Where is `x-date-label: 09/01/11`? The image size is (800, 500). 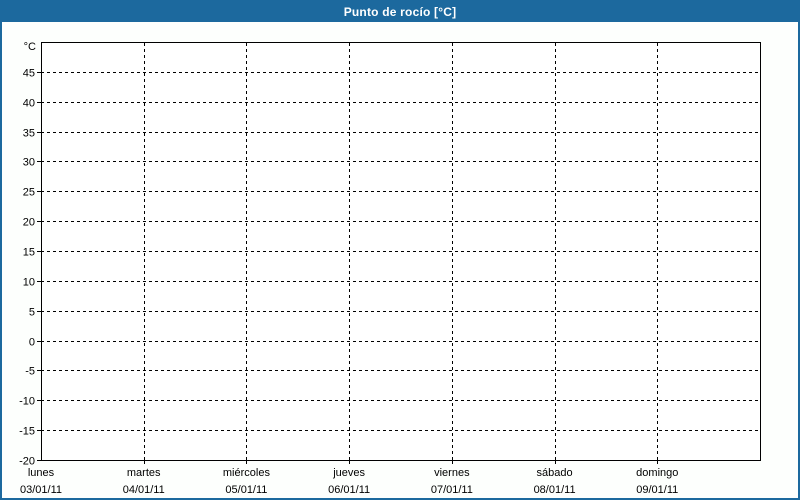
x-date-label: 09/01/11 is located at coordinates (657, 490).